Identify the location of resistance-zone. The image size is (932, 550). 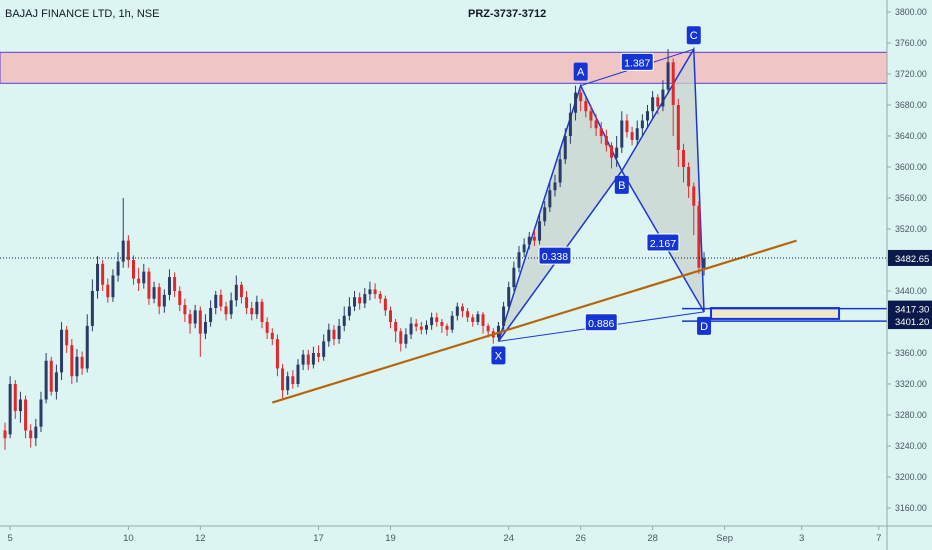
(444, 67).